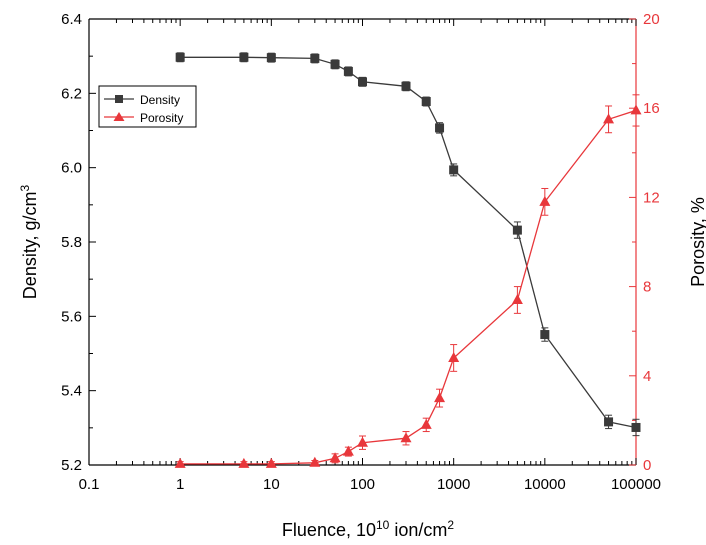 The height and width of the screenshot is (545, 706). I want to click on y-left-axis-title: Density, g/cm3, so click(29, 241).